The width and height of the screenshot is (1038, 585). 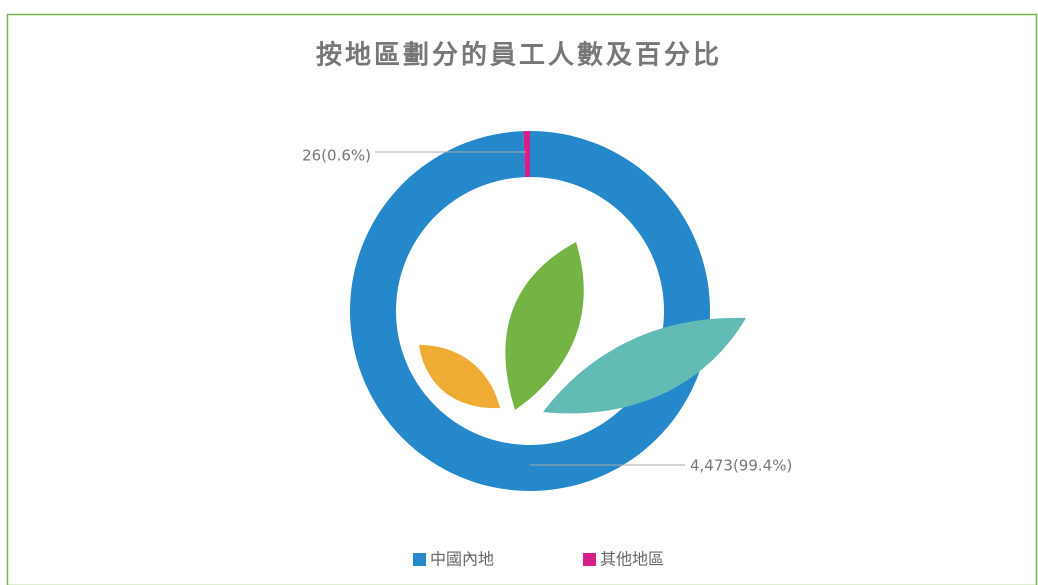 I want to click on data-label: 26(0.6%), so click(x=336, y=156).